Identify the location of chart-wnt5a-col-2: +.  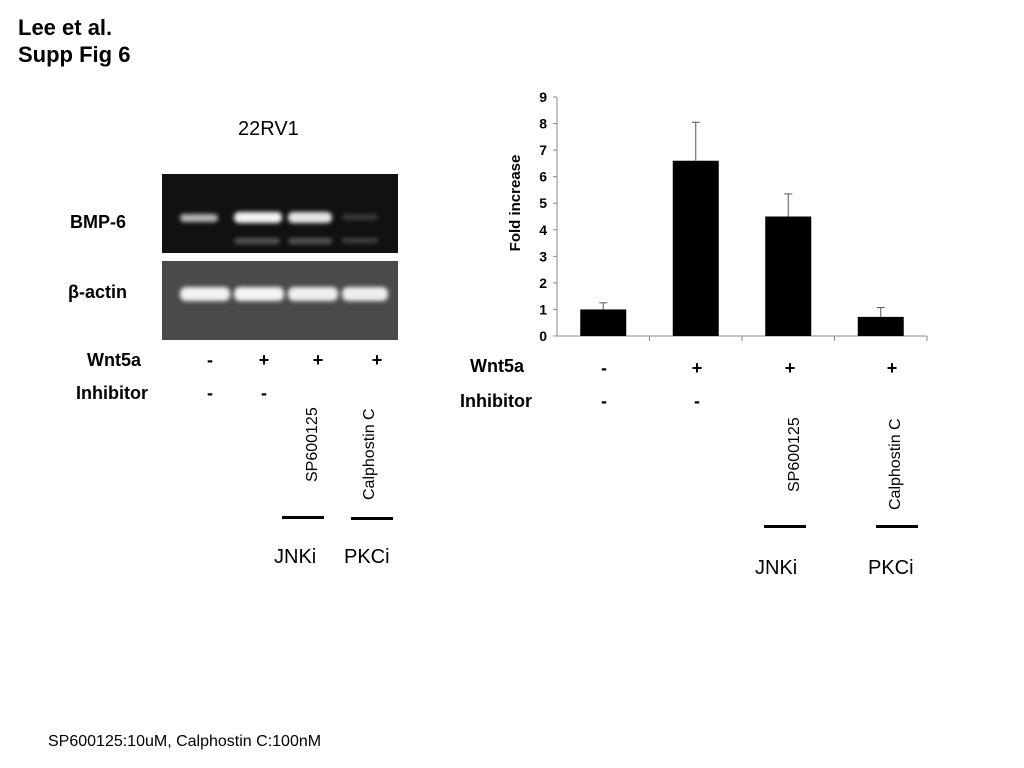
(697, 368).